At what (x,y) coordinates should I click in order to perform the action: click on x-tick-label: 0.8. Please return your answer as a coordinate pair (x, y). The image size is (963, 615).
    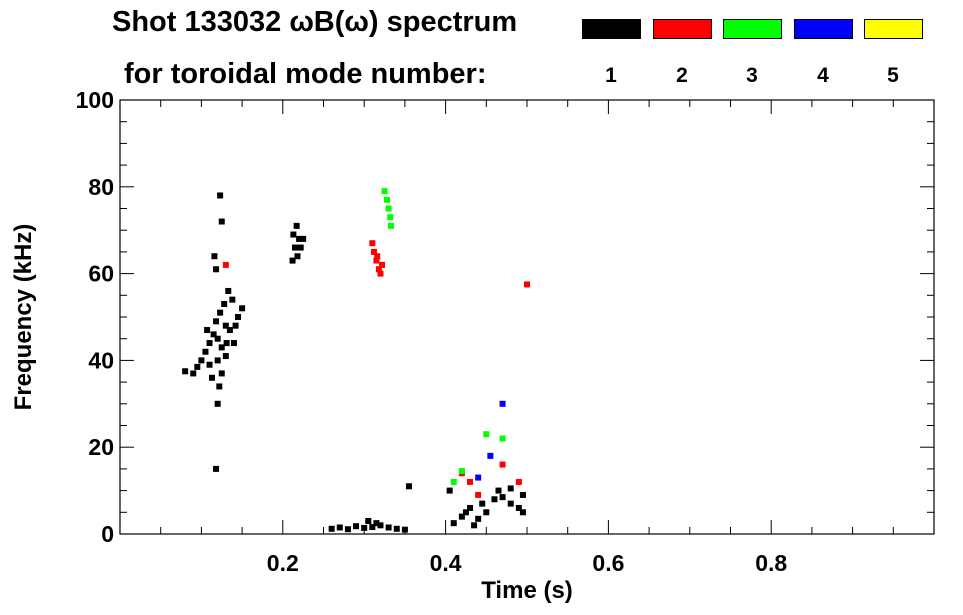
    Looking at the image, I should click on (771, 563).